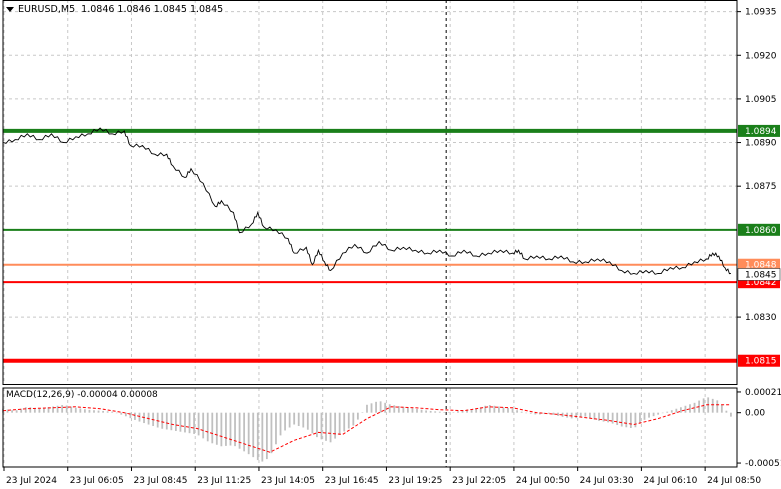  I want to click on level-badge-1.0848, so click(759, 264).